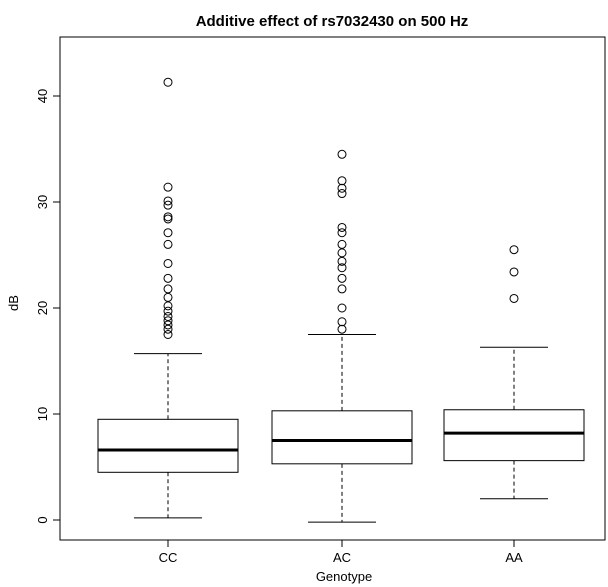  Describe the element at coordinates (42, 414) in the screenshot. I see `y-tick-label: 10` at that location.